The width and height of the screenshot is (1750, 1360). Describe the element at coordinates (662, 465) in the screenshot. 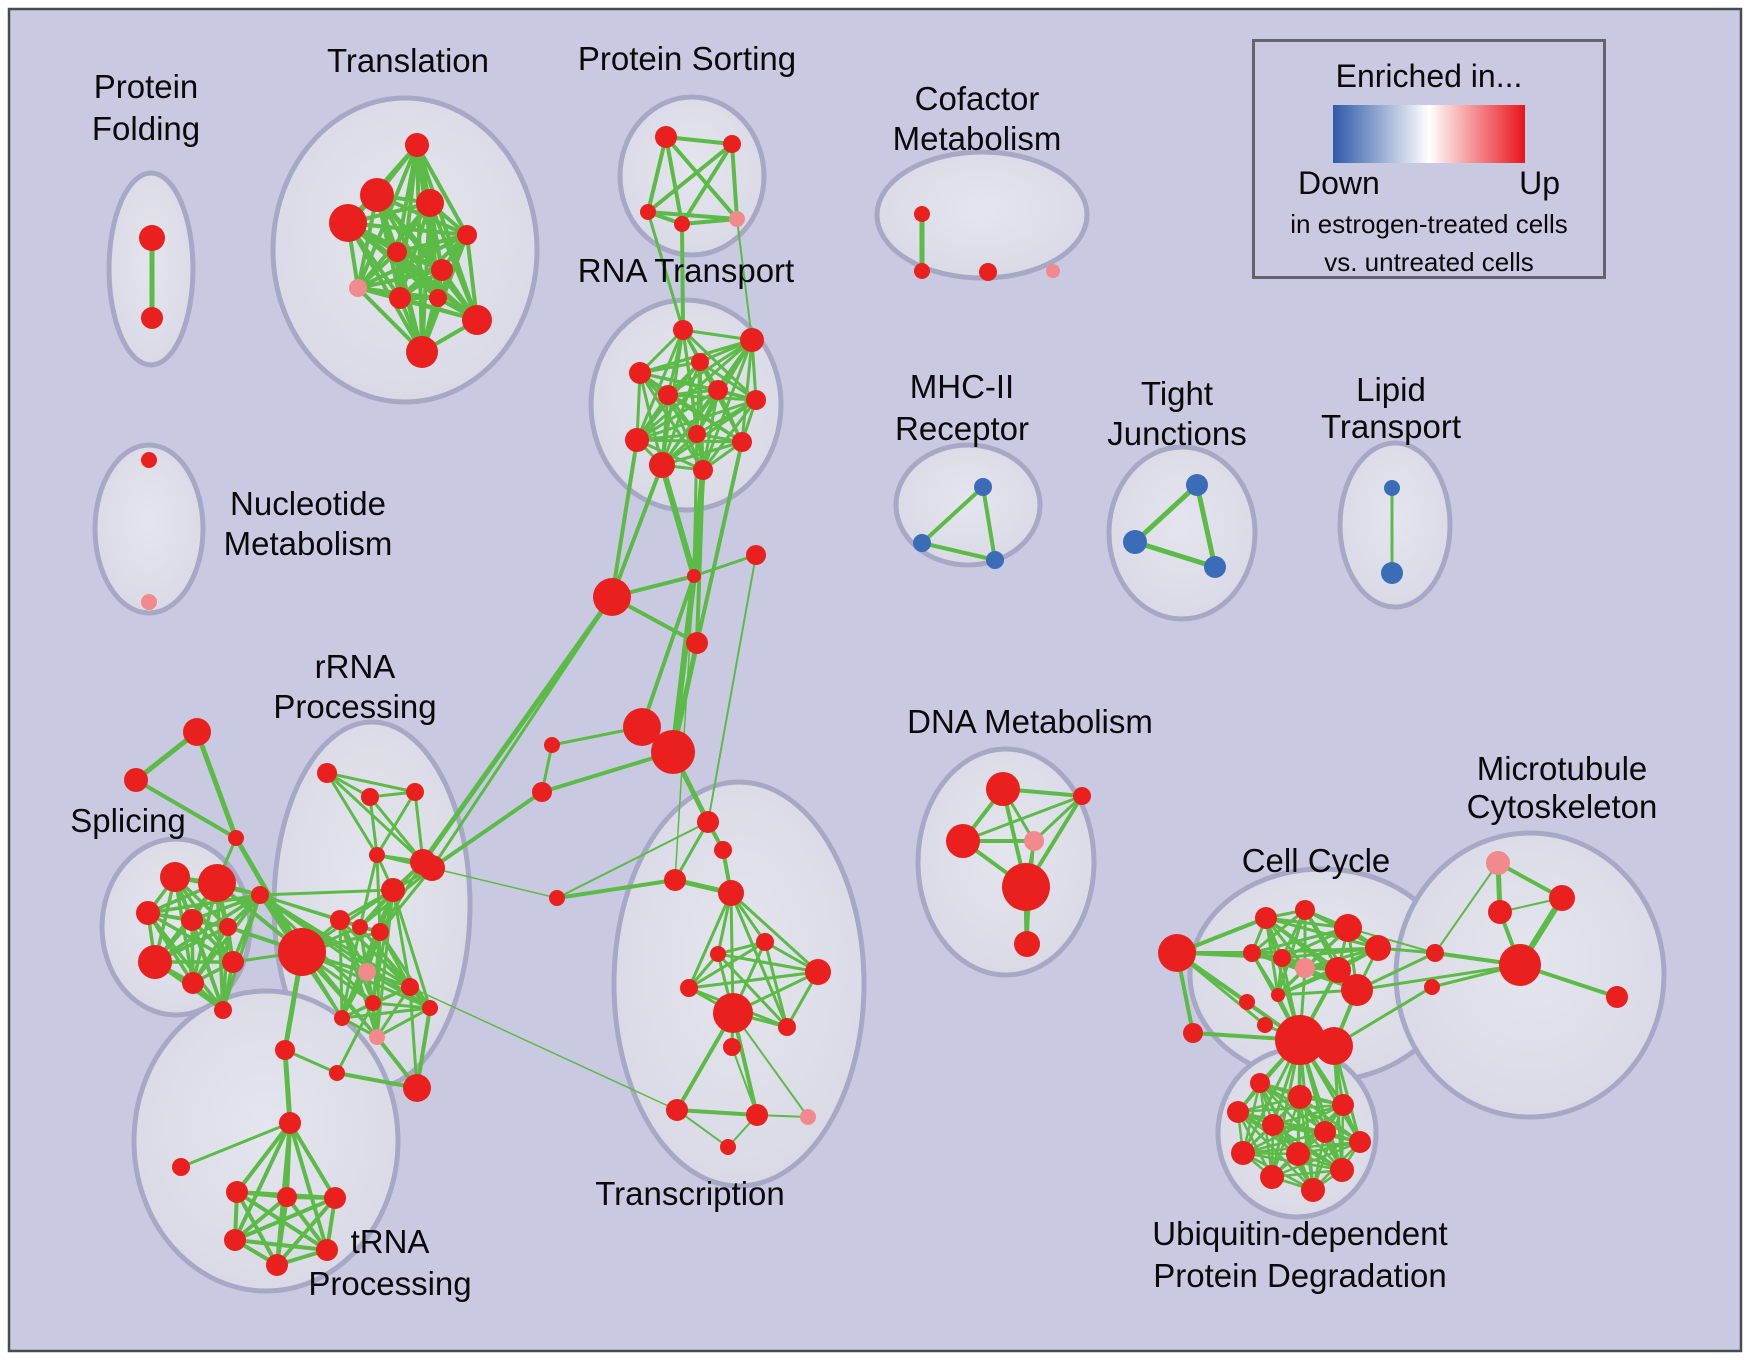

I see `gene-set-node-rt11` at that location.